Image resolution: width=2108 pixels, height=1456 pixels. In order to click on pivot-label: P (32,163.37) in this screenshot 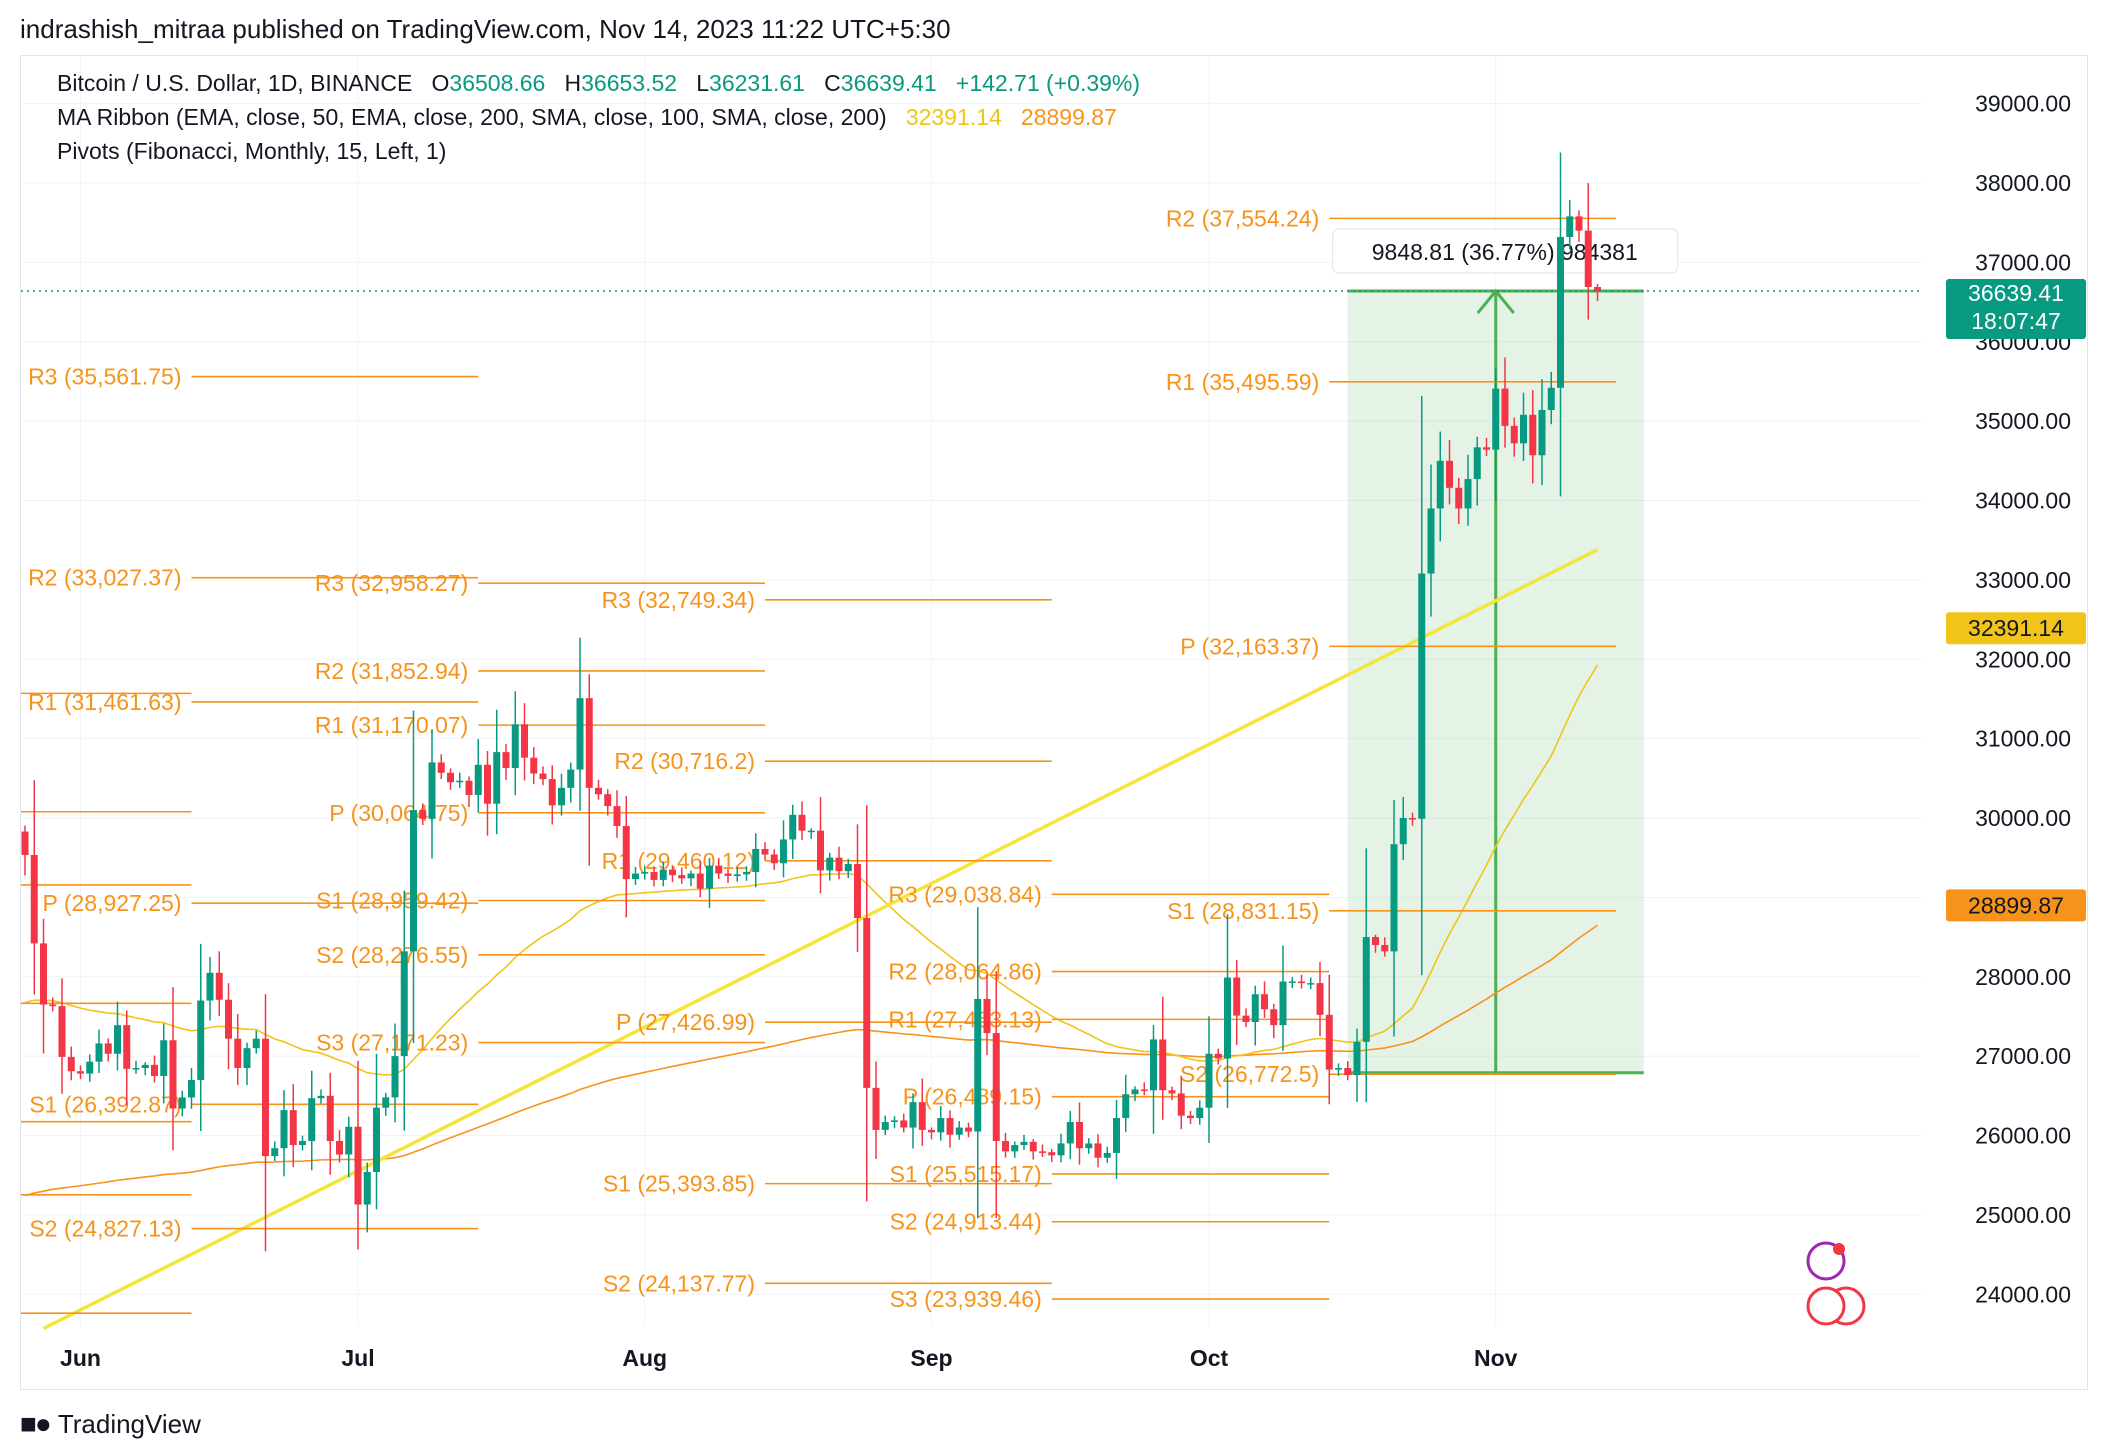, I will do `click(1249, 646)`.